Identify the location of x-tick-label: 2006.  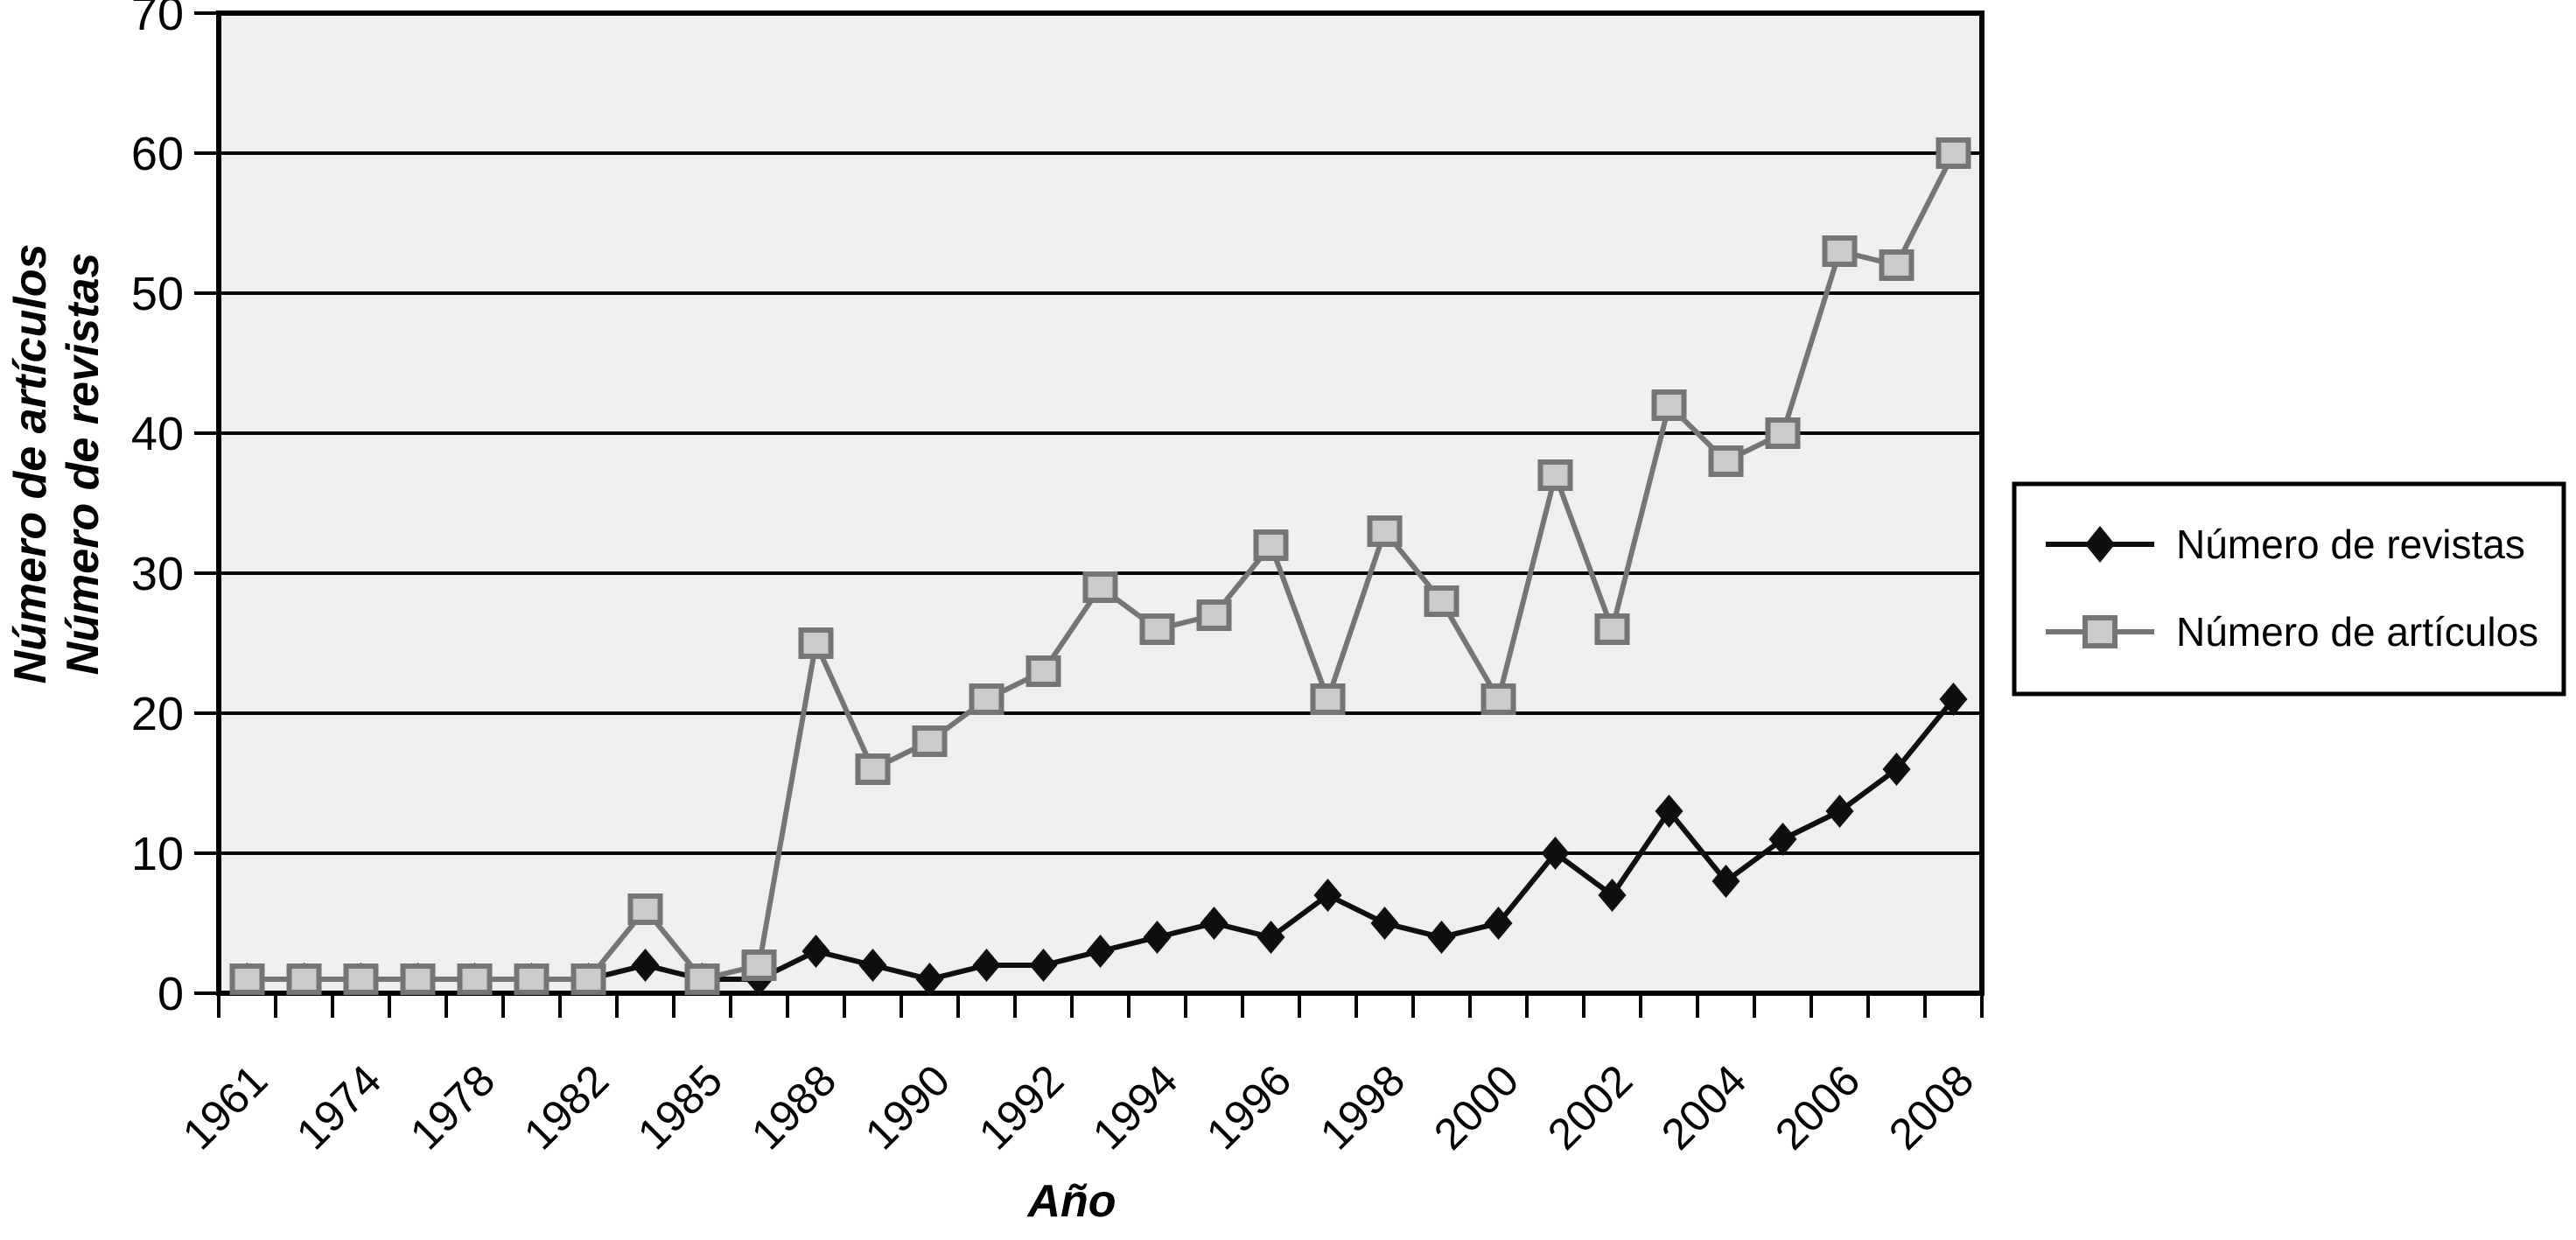
(1817, 1107).